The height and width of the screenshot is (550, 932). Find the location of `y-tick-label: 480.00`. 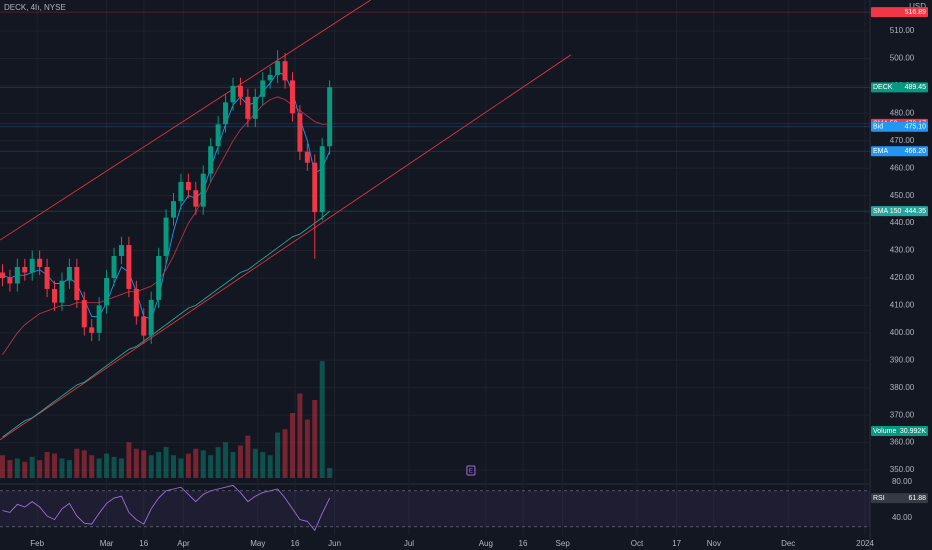

y-tick-label: 480.00 is located at coordinates (902, 112).